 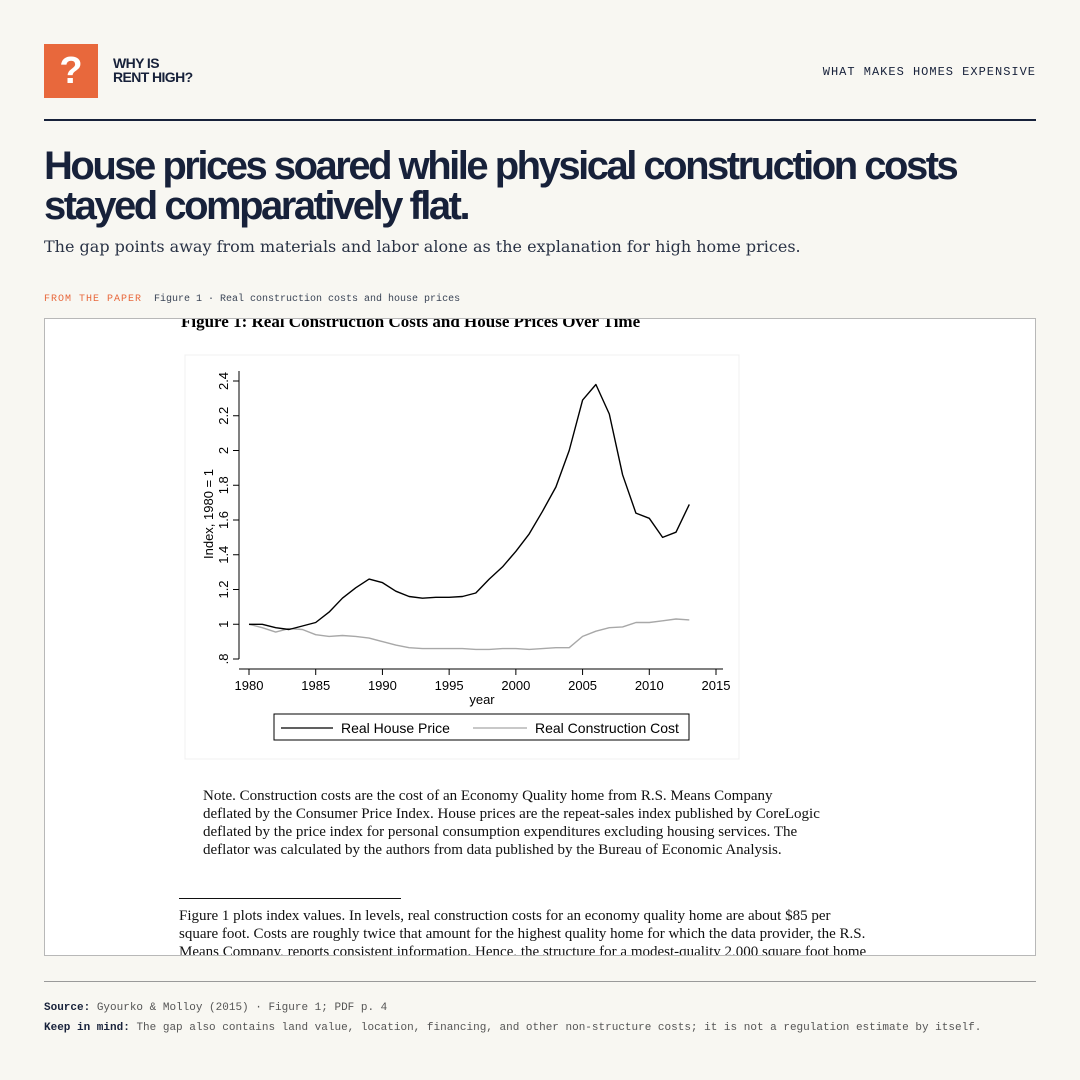 What do you see at coordinates (482, 699) in the screenshot?
I see `x-axis-label: year` at bounding box center [482, 699].